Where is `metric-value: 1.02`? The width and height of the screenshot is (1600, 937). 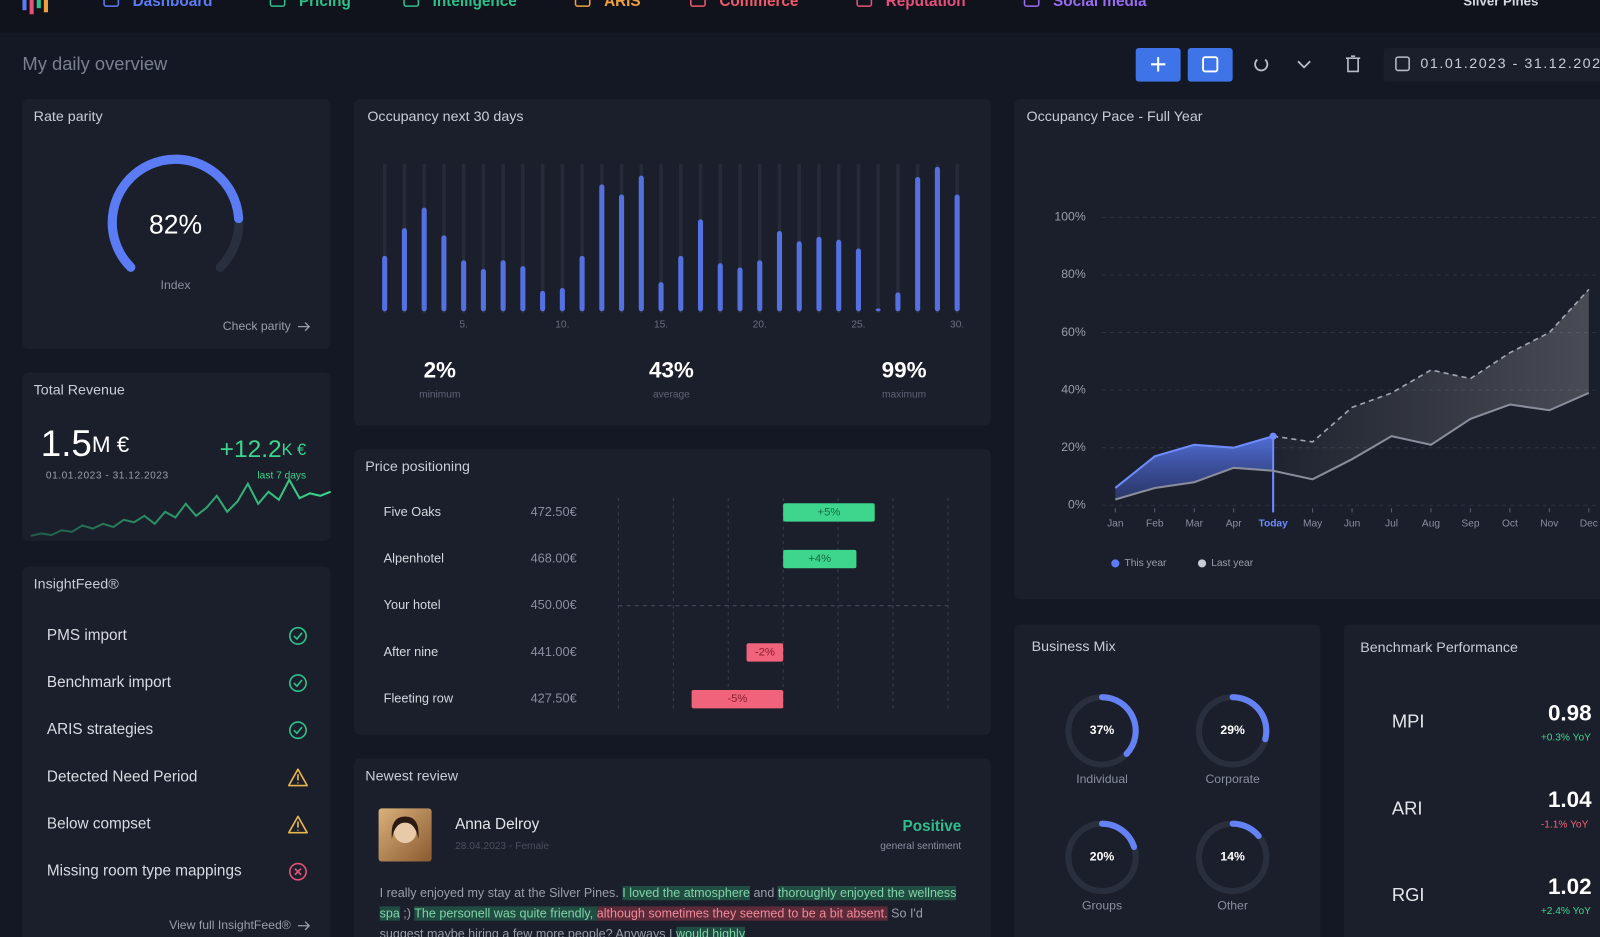 metric-value: 1.02 is located at coordinates (1570, 886).